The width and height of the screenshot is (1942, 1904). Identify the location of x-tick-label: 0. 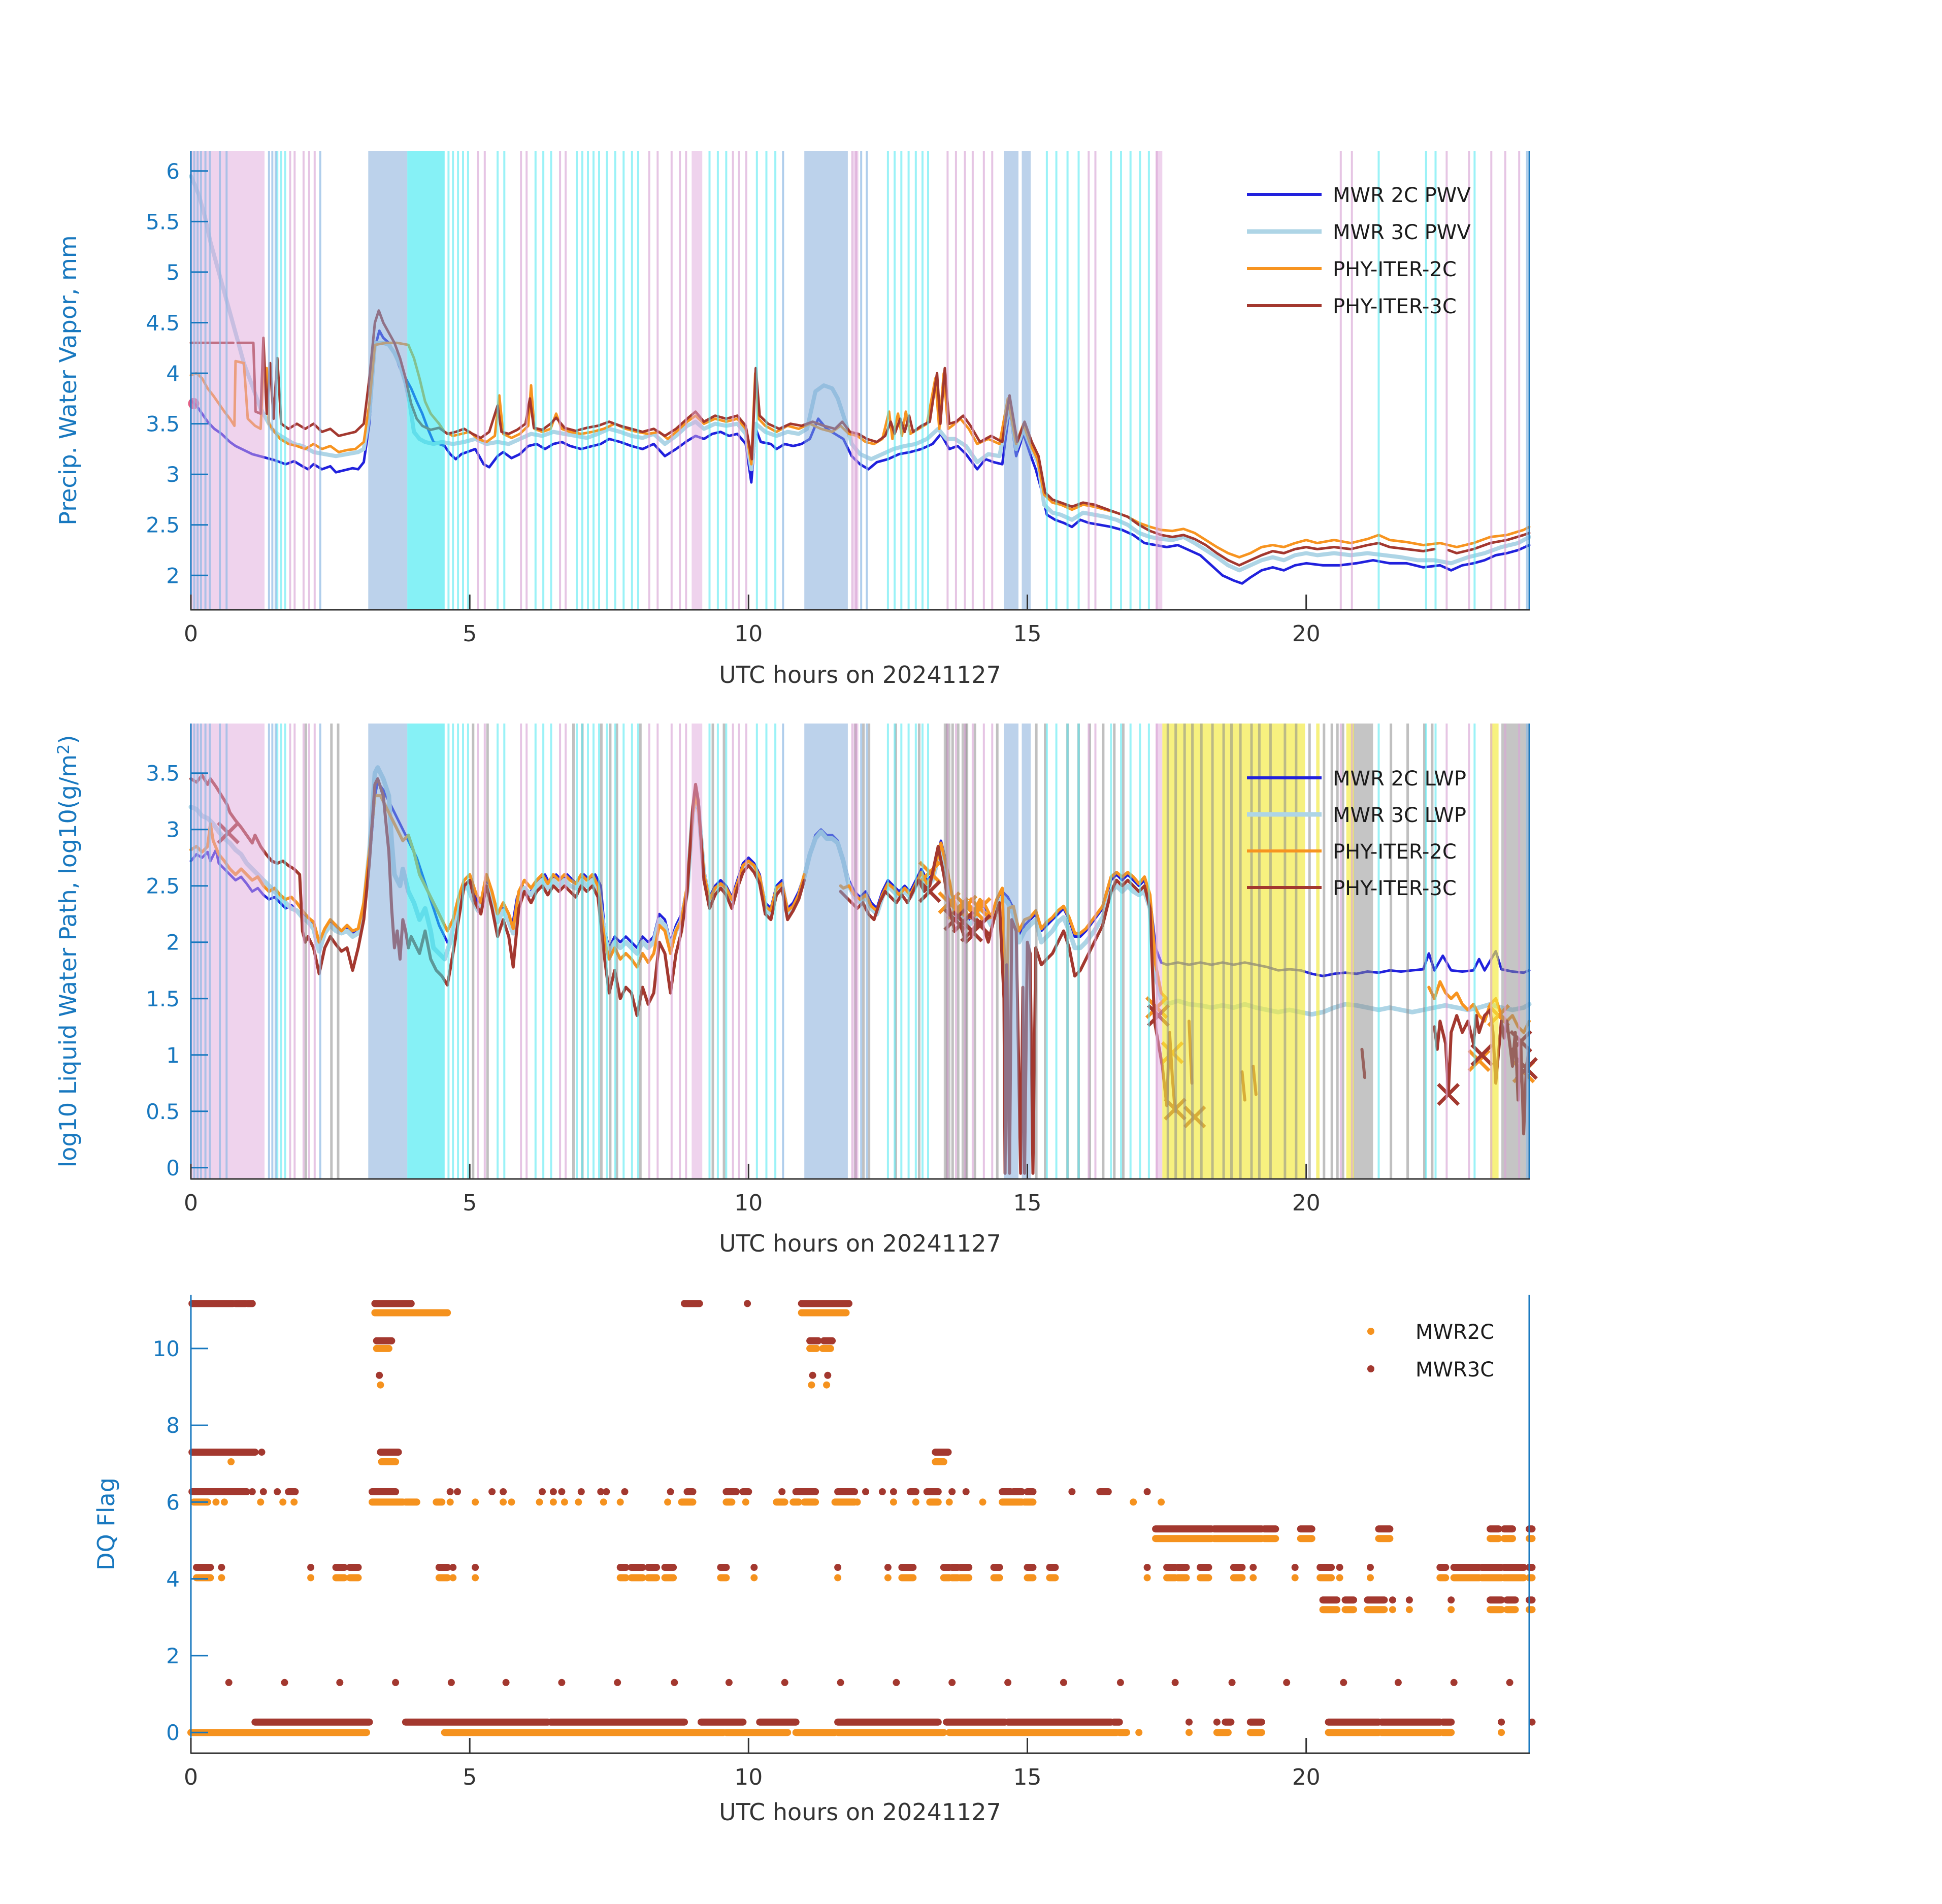
(191, 634).